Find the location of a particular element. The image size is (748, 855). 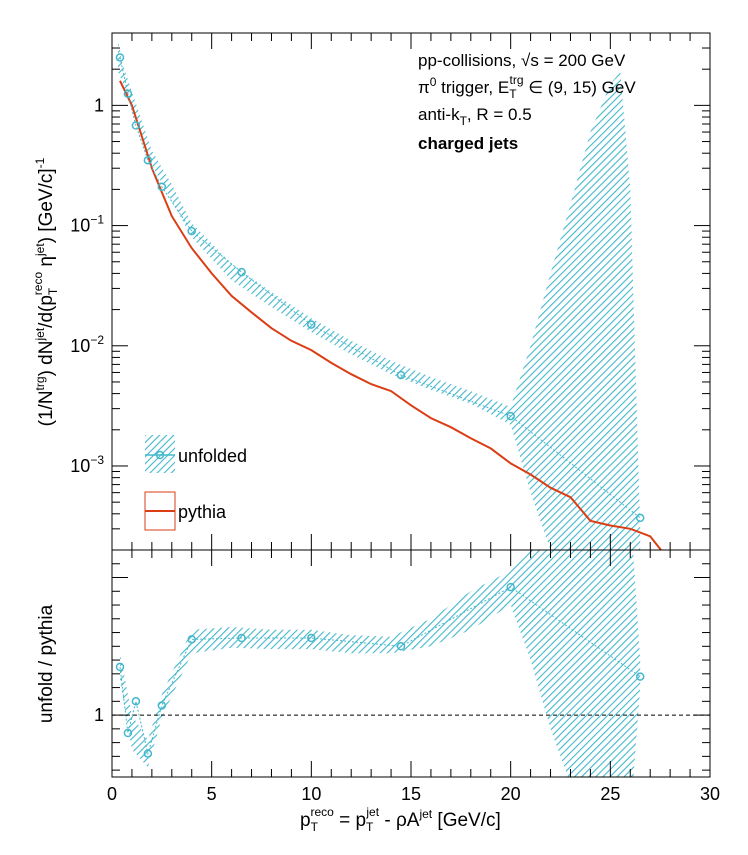

legend: unfolded pythia is located at coordinates (195, 483).